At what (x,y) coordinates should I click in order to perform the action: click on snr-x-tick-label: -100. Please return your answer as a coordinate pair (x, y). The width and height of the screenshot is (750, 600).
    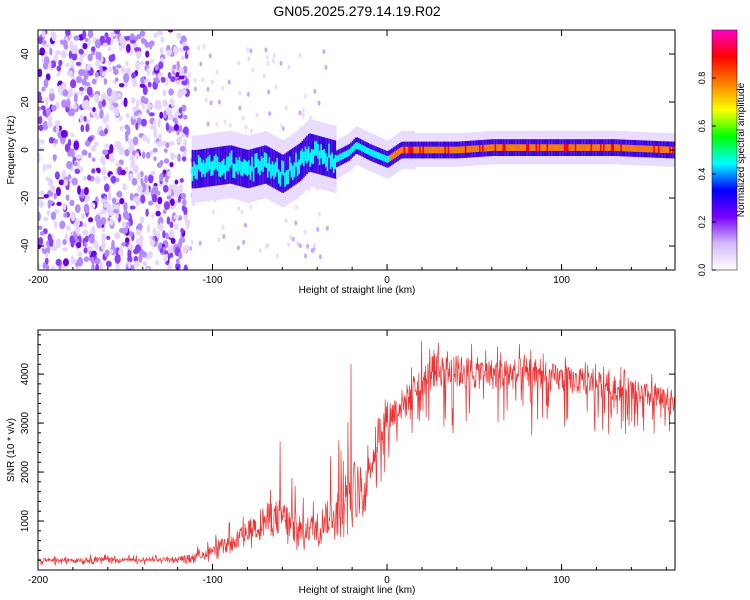
    Looking at the image, I should click on (213, 580).